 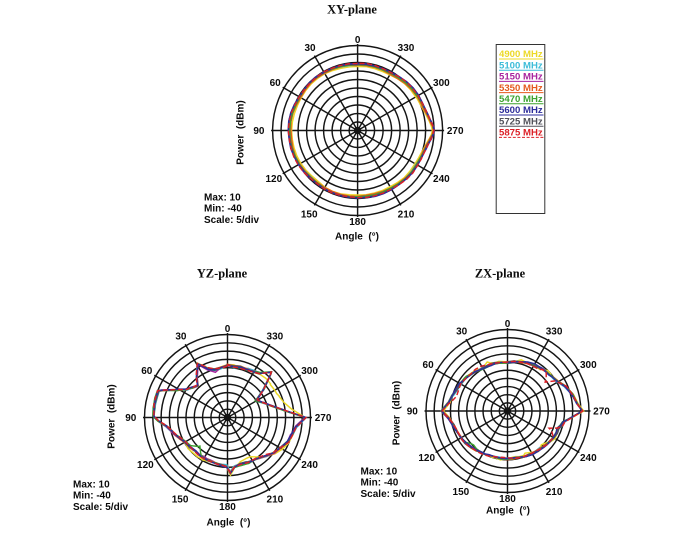 What do you see at coordinates (521, 133) in the screenshot?
I see `svg-text: 5875 MHz` at bounding box center [521, 133].